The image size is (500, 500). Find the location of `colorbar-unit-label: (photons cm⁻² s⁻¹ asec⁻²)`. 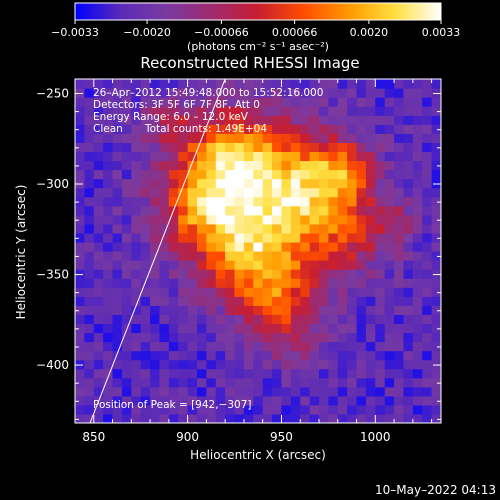

colorbar-unit-label: (photons cm⁻² s⁻¹ asec⁻²) is located at coordinates (258, 46).